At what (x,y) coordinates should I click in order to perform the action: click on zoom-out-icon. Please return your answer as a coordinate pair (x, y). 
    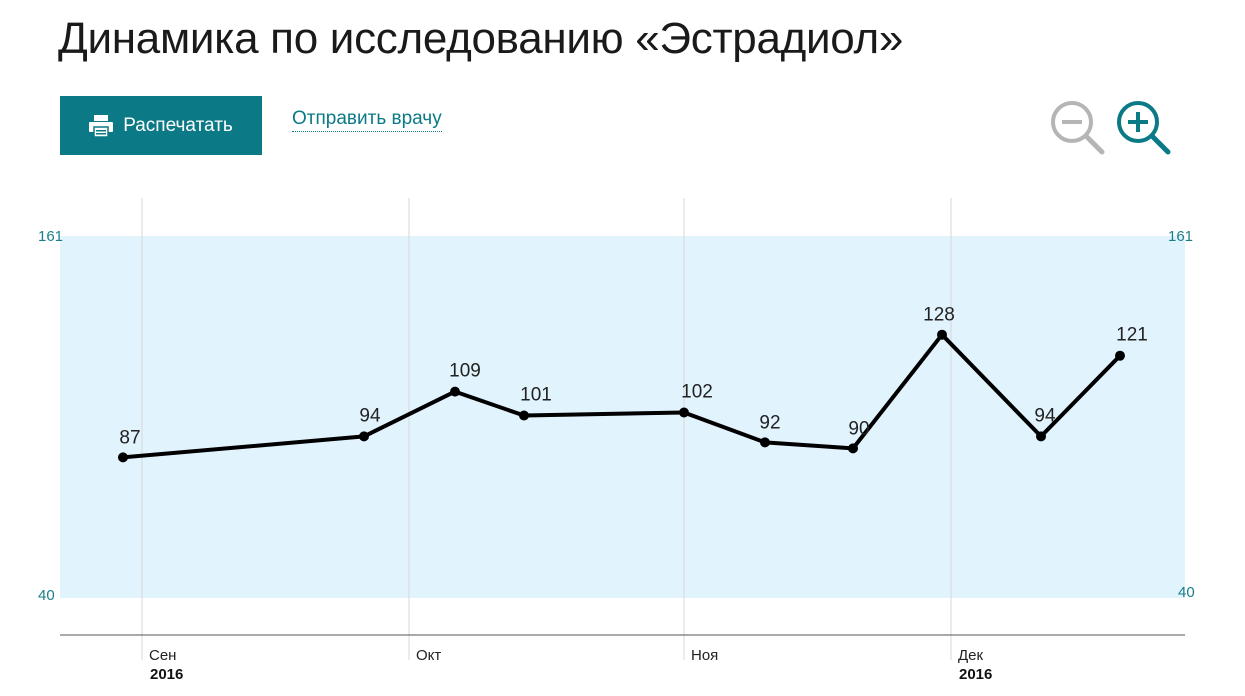
    Looking at the image, I should click on (1078, 128).